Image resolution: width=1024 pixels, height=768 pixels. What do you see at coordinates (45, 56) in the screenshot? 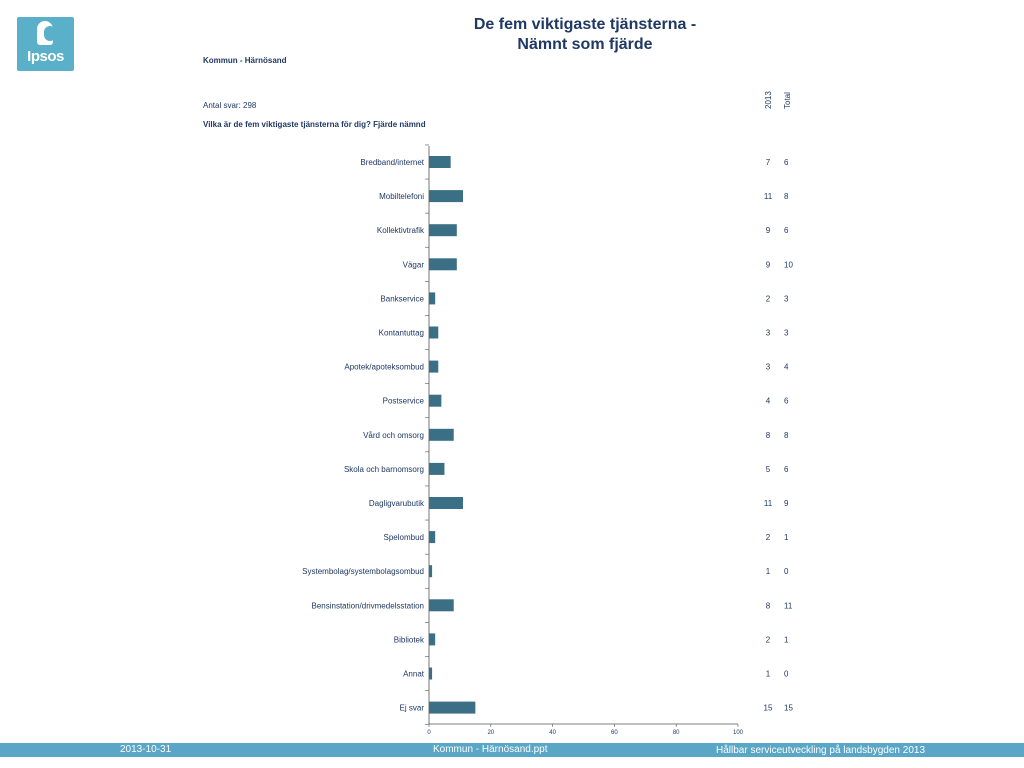
I see `logo-text: Ipsos` at bounding box center [45, 56].